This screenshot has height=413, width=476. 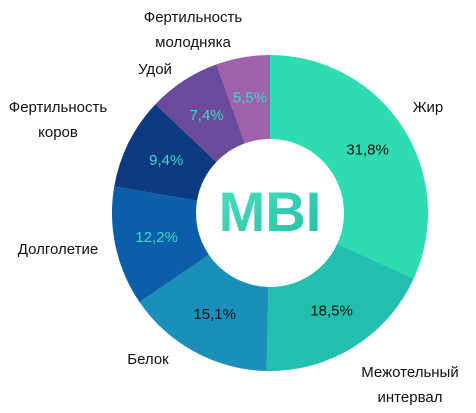 I want to click on category-label: Фертильность молодняка, so click(x=193, y=30).